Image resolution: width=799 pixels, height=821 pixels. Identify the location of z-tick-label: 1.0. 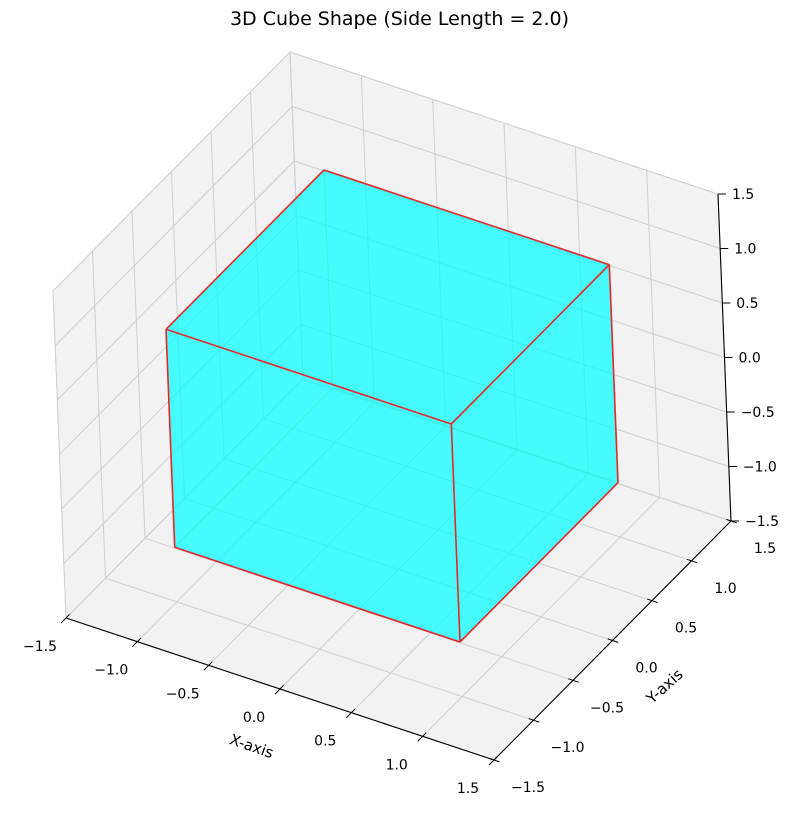
(745, 250).